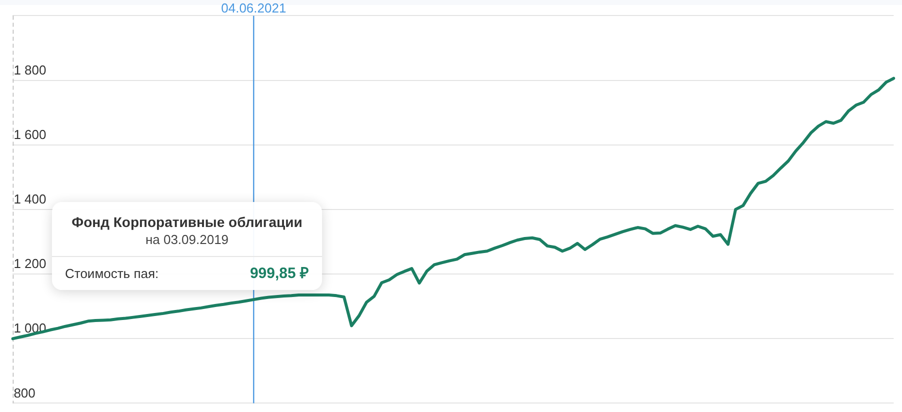  What do you see at coordinates (187, 240) in the screenshot?
I see `annotation: на 03.09.2019` at bounding box center [187, 240].